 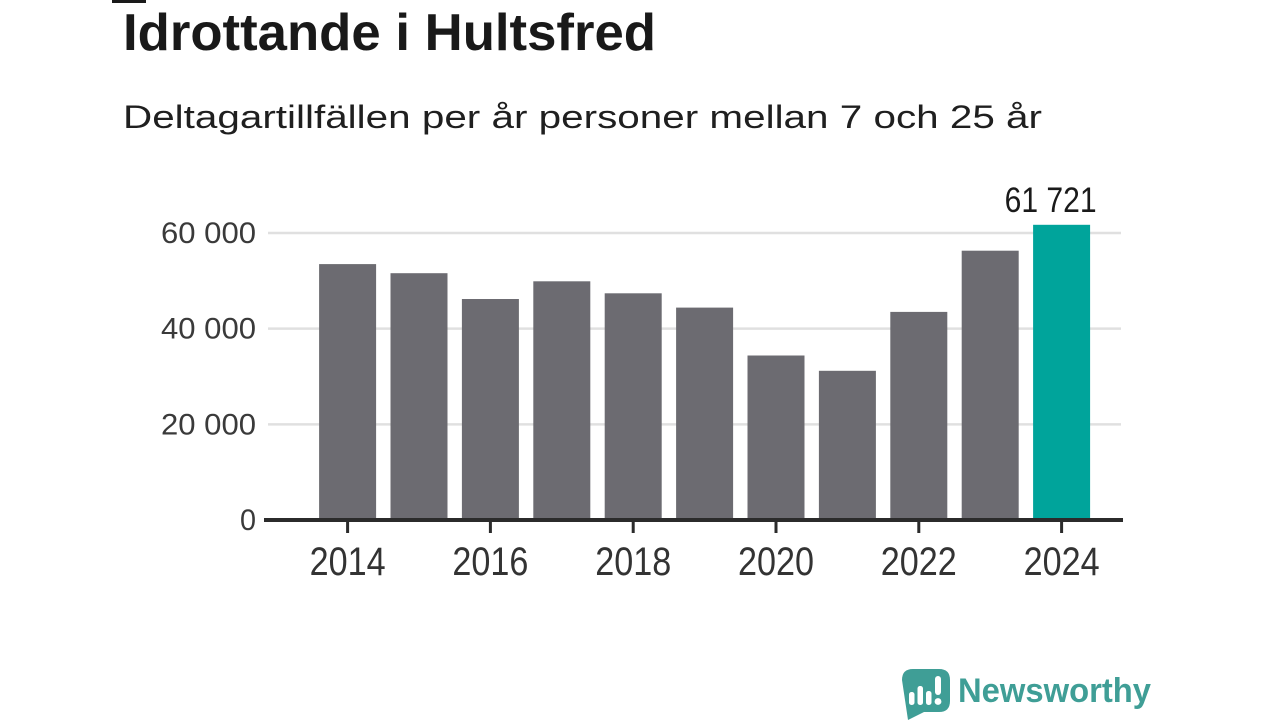 I want to click on y-tick-label: 0, so click(x=248, y=520).